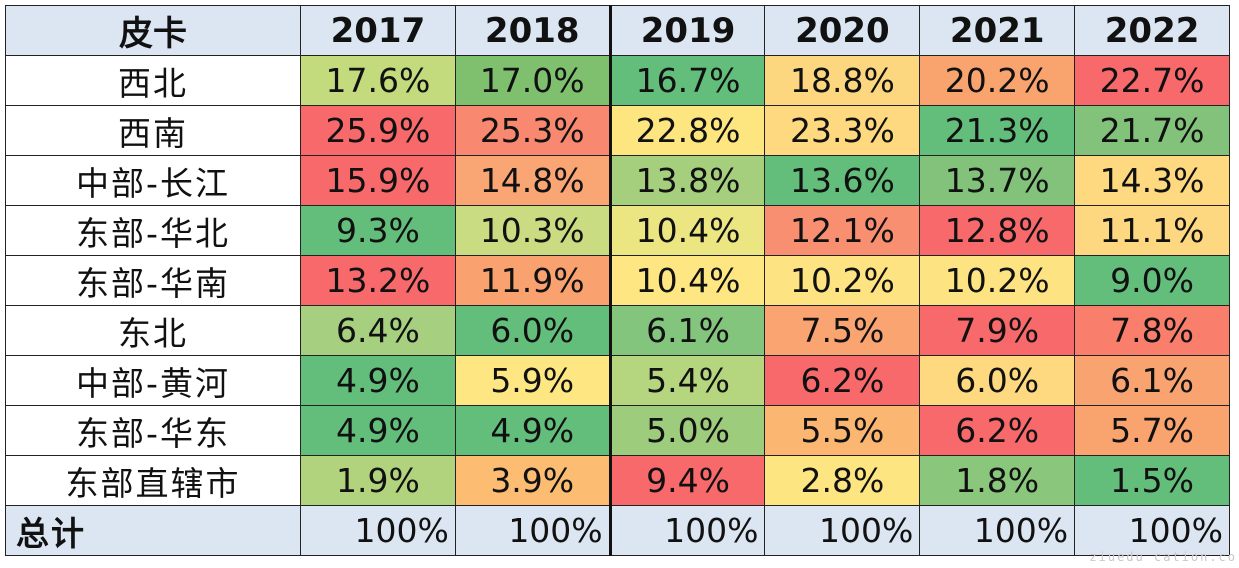 This screenshot has width=1239, height=568. I want to click on table-row: 东部-华南 13.2% 11.9% 10.4% 10.2% 10.2% 9.0%, so click(617, 280).